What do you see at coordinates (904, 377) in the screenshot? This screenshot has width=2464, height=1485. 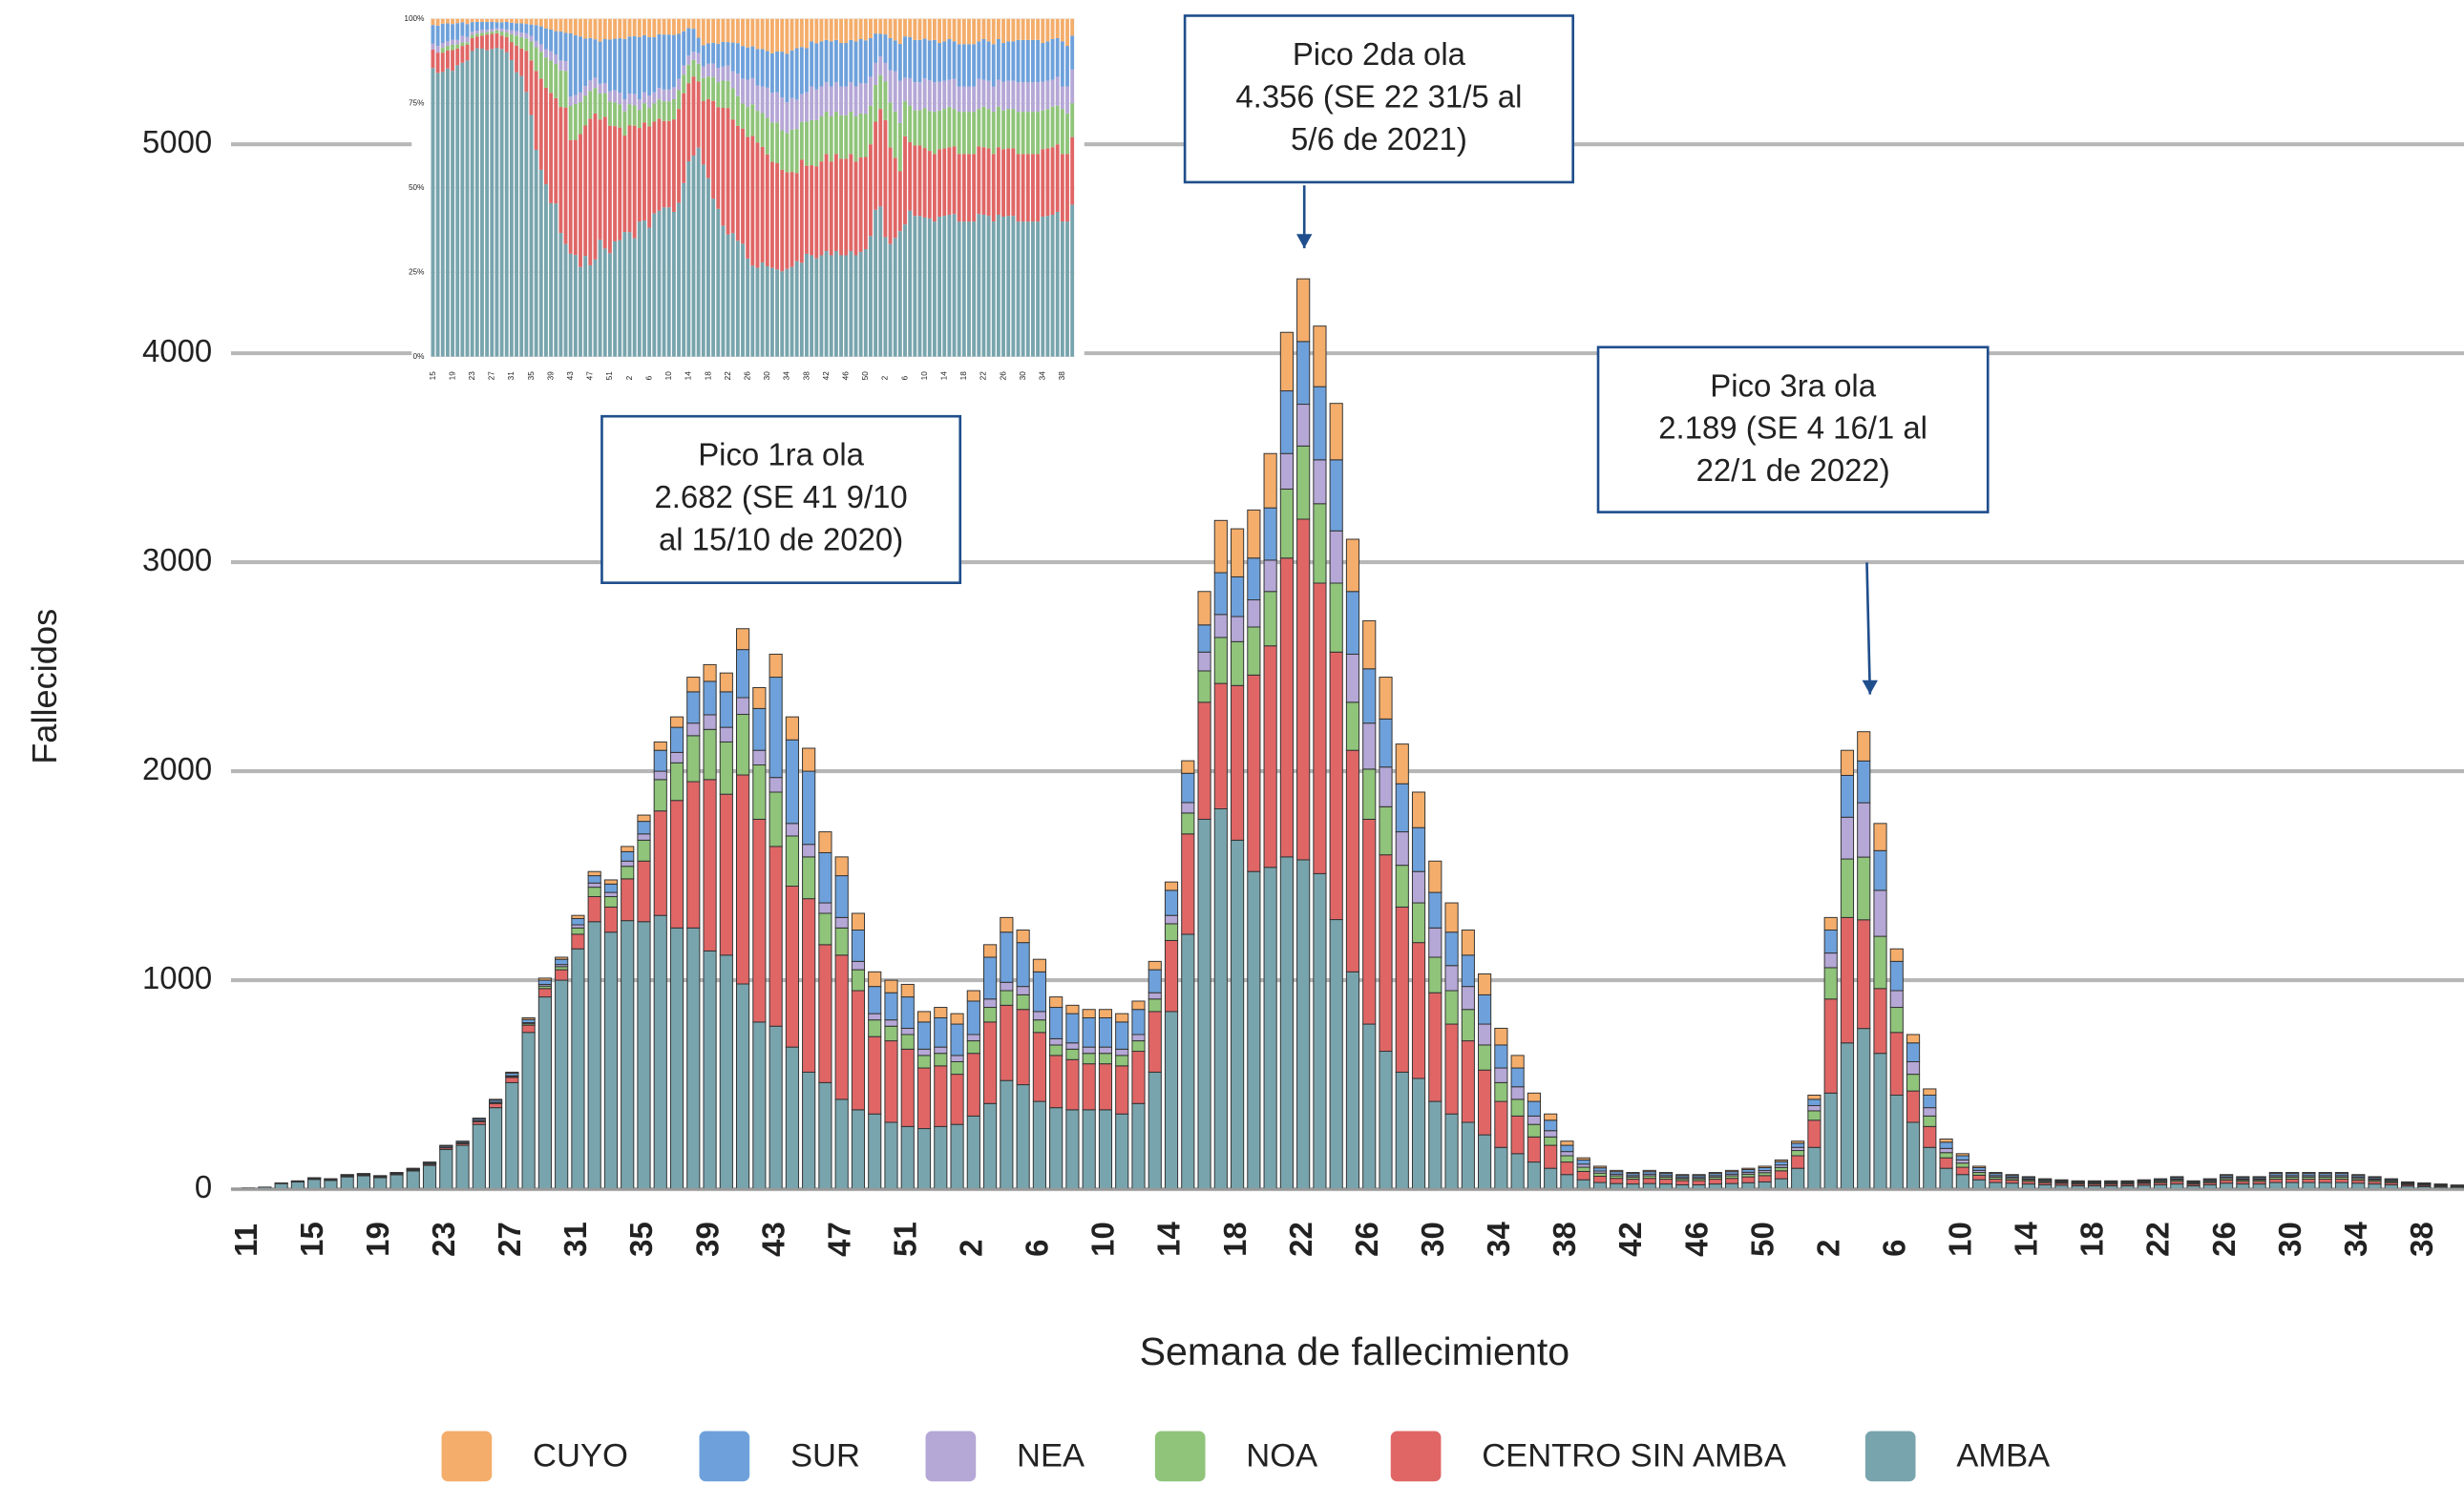 I see `inset-x-tick-label: 6` at bounding box center [904, 377].